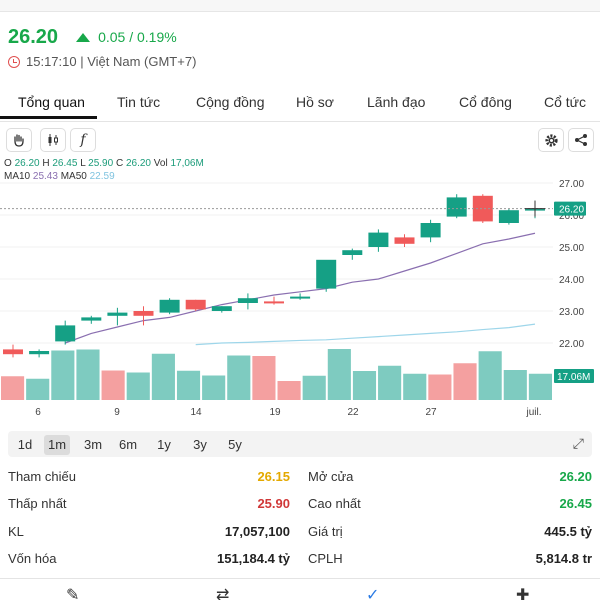 This screenshot has width=600, height=600. I want to click on period-1m: 1m, so click(57, 445).